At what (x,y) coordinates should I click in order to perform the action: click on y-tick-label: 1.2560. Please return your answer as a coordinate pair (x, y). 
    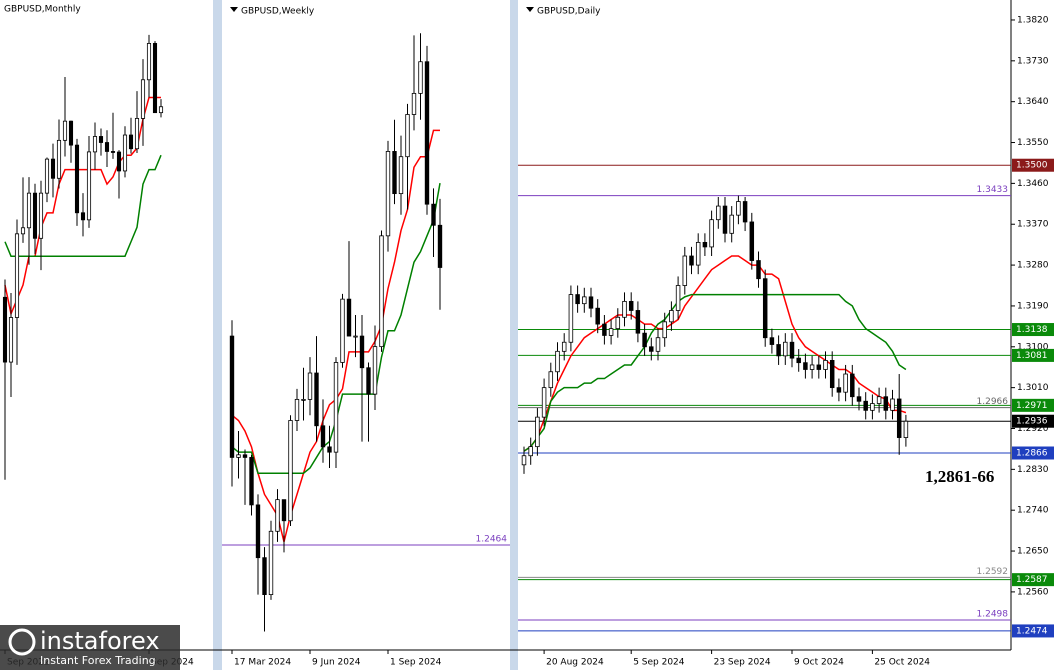
    Looking at the image, I should click on (1033, 592).